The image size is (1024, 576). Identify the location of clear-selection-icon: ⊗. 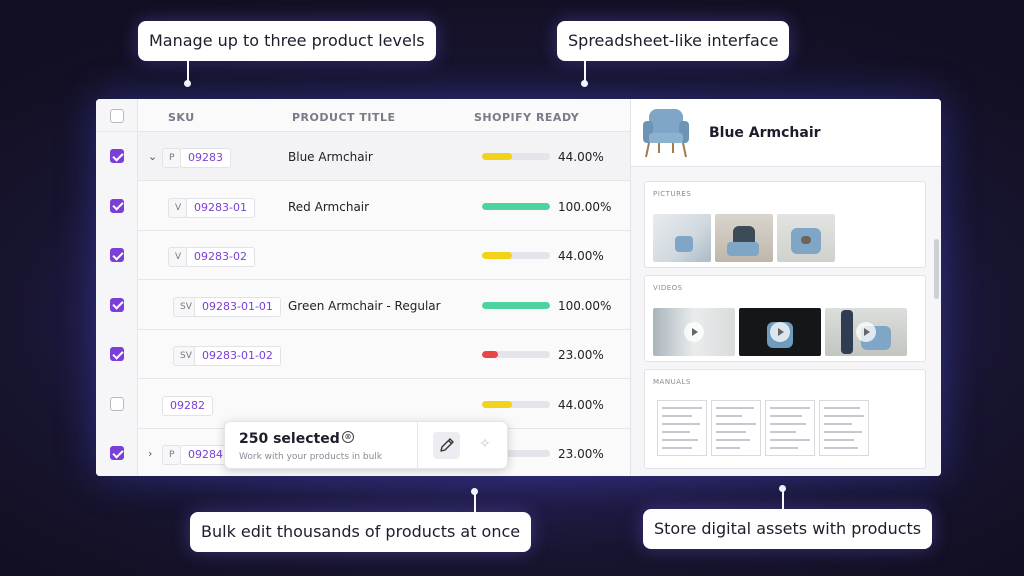
(348, 437).